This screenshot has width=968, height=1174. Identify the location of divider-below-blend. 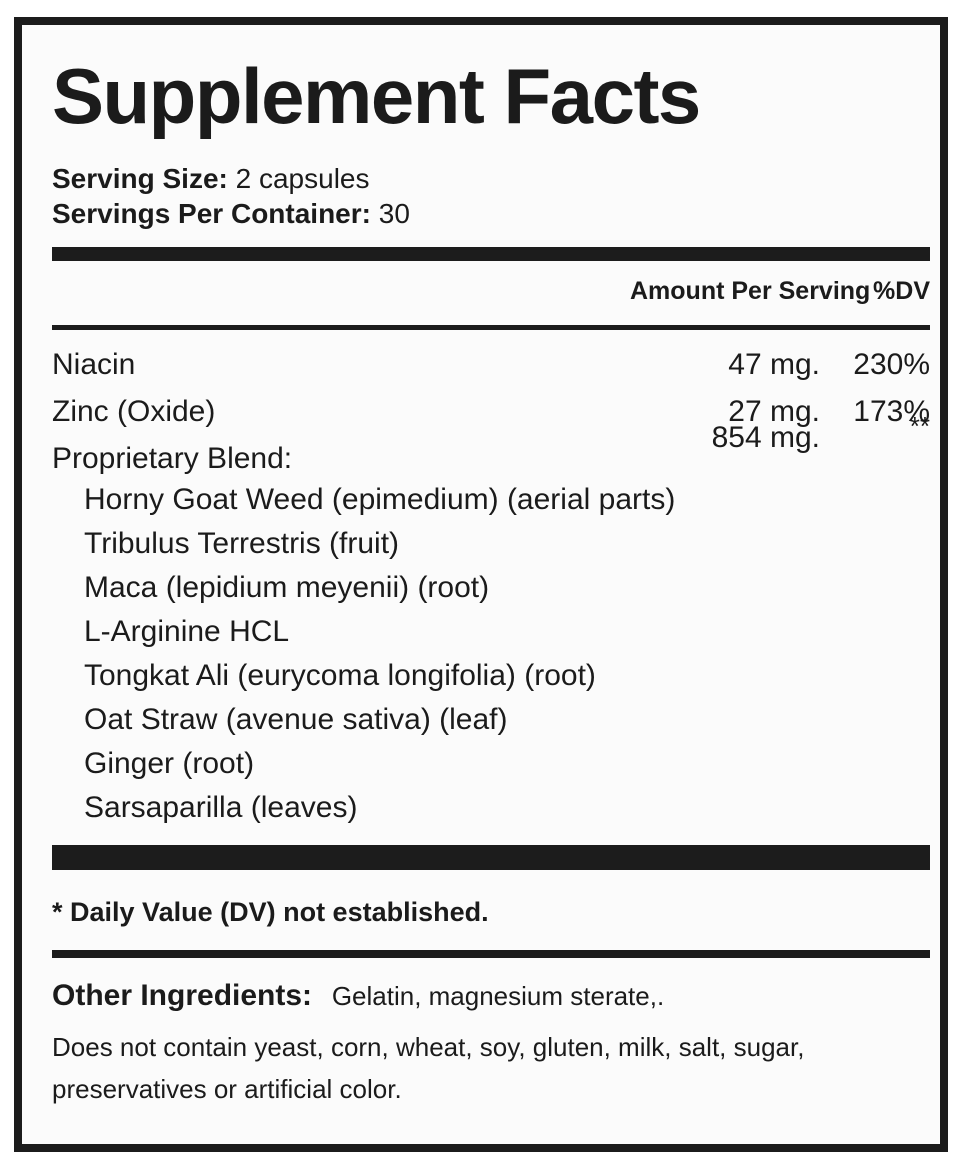
(491, 857).